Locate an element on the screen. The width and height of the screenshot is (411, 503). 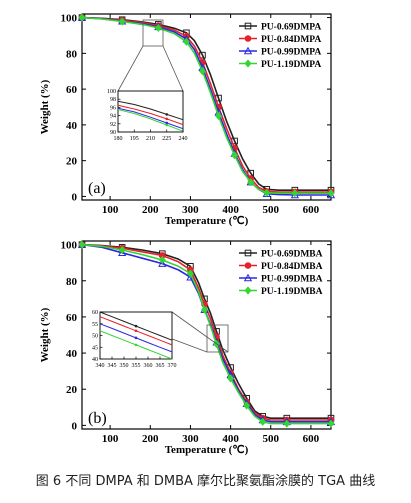
inset-x-tick-label: 340 is located at coordinates (100, 366).